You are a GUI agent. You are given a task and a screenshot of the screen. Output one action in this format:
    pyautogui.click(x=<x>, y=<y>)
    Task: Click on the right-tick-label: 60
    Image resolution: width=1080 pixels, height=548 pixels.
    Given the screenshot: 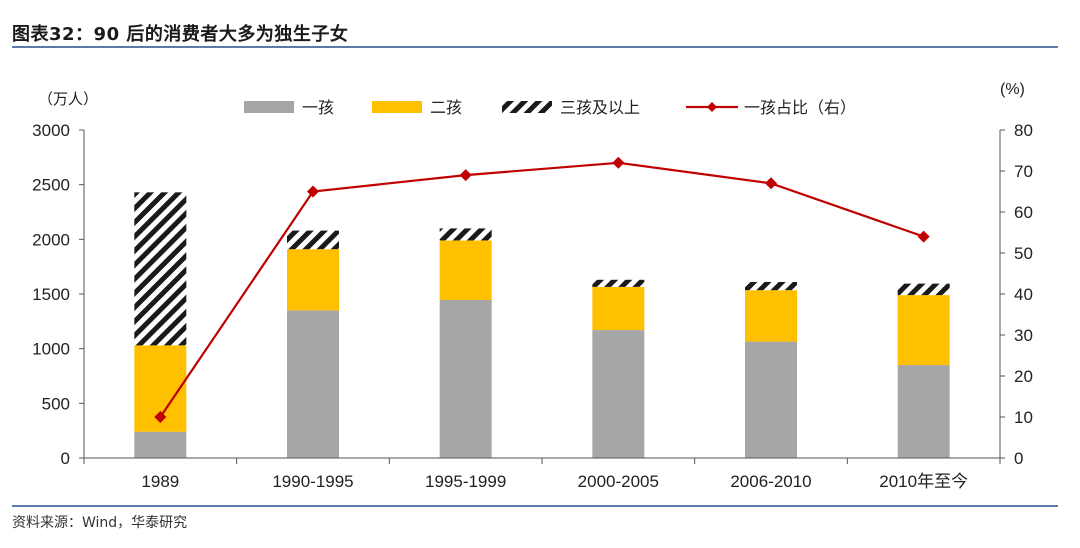 What is the action you would take?
    pyautogui.click(x=1023, y=212)
    